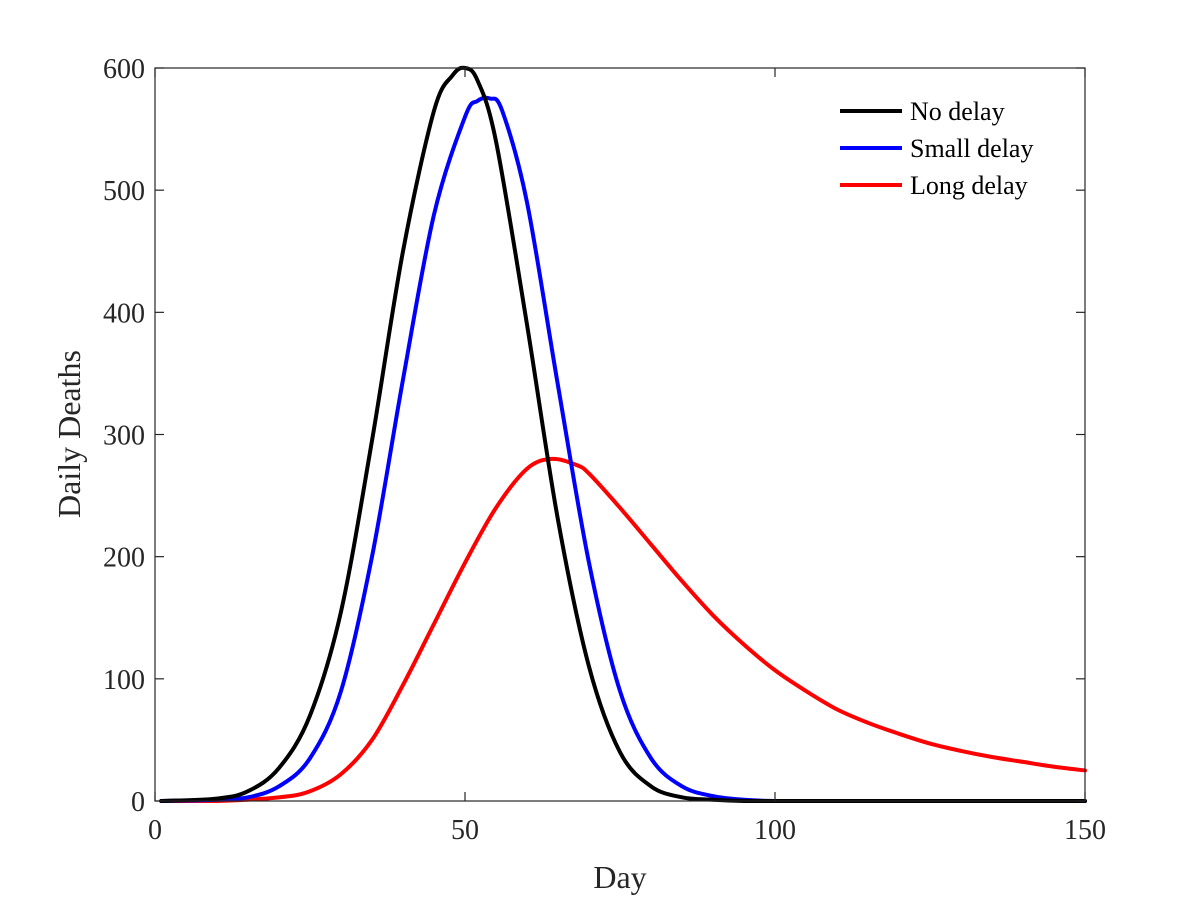 The width and height of the screenshot is (1200, 900). Describe the element at coordinates (969, 185) in the screenshot. I see `legend-label-long-delay: Long delay` at that location.